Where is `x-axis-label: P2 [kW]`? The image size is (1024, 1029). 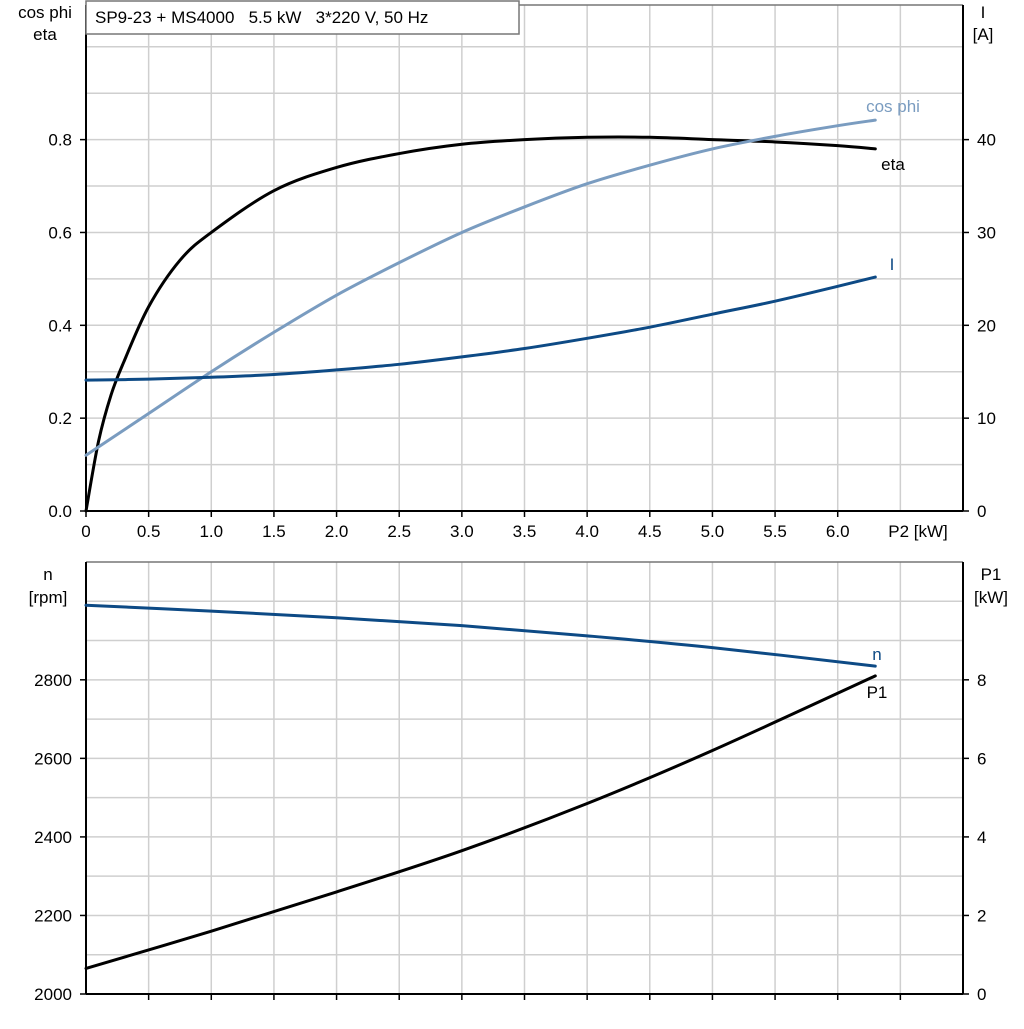 x-axis-label: P2 [kW] is located at coordinates (918, 531).